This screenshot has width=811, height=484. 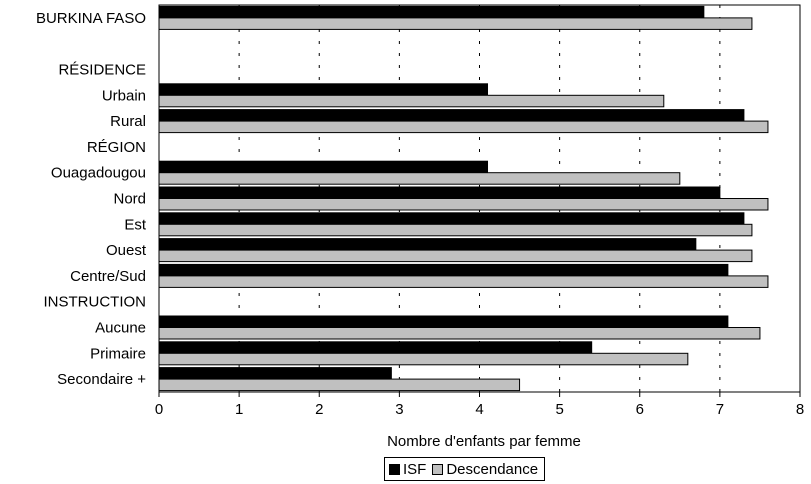 What do you see at coordinates (120, 328) in the screenshot?
I see `category-label-12: Aucune` at bounding box center [120, 328].